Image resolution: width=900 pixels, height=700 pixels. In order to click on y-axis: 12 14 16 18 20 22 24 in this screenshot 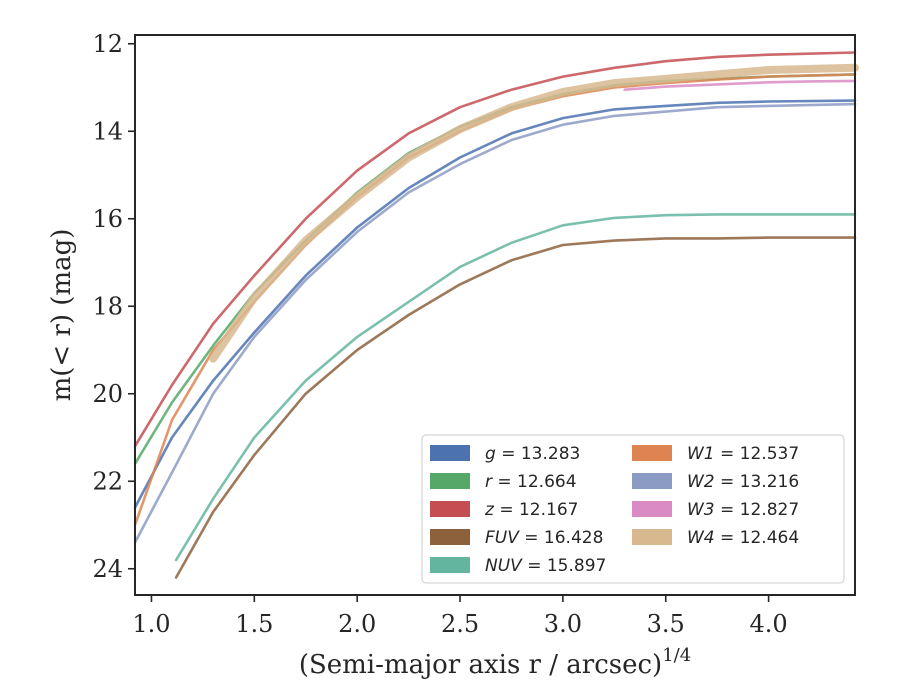, I will do `click(113, 306)`.